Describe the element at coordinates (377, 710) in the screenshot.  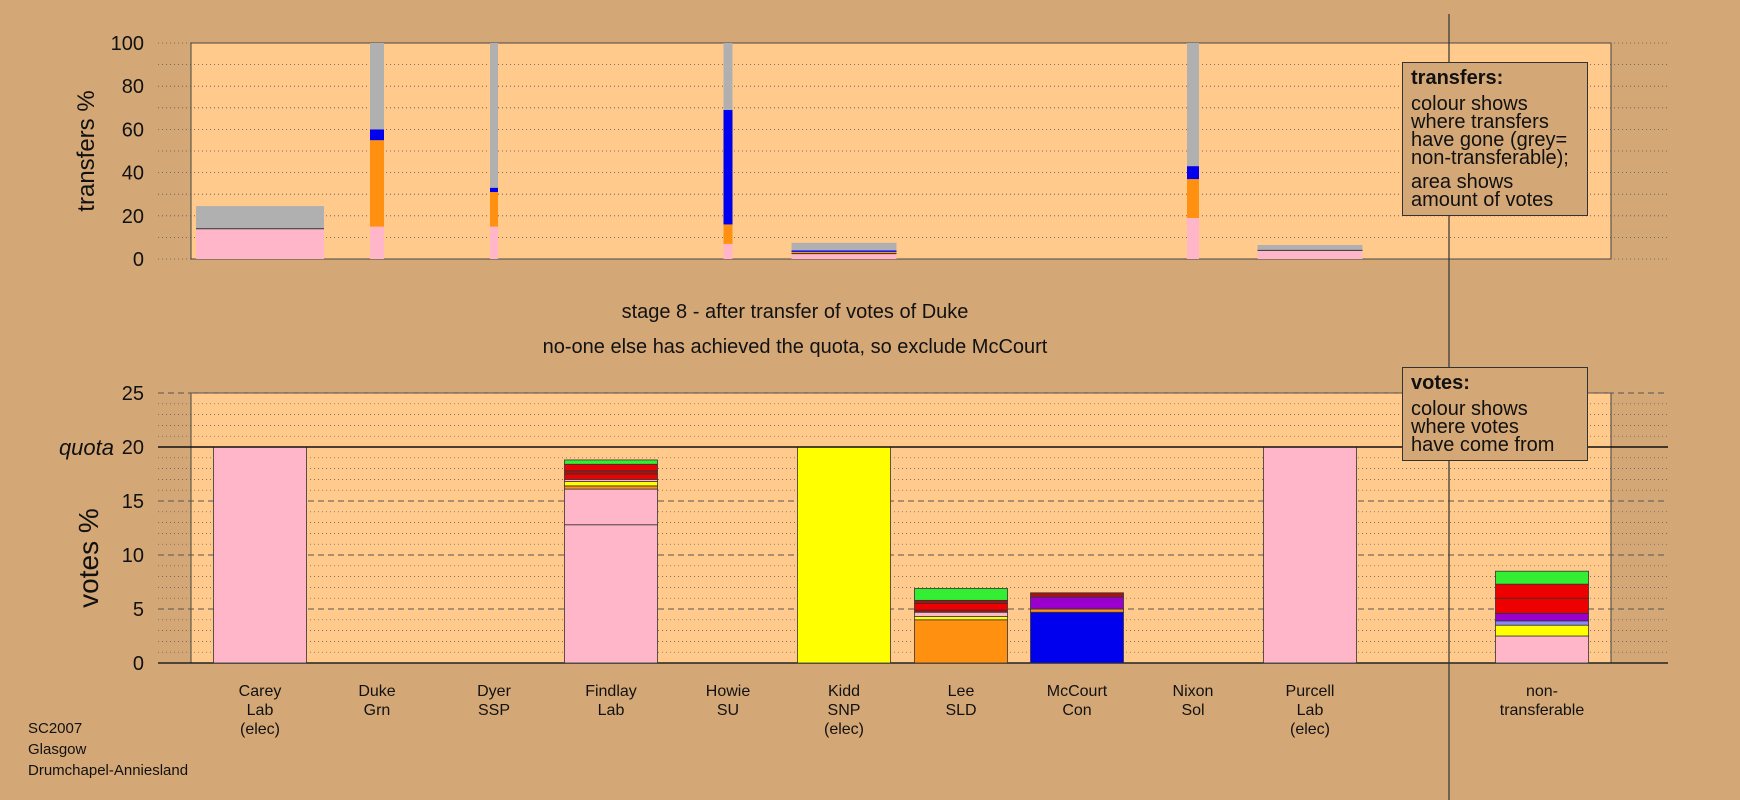
I see `candidate-label: Grn` at that location.